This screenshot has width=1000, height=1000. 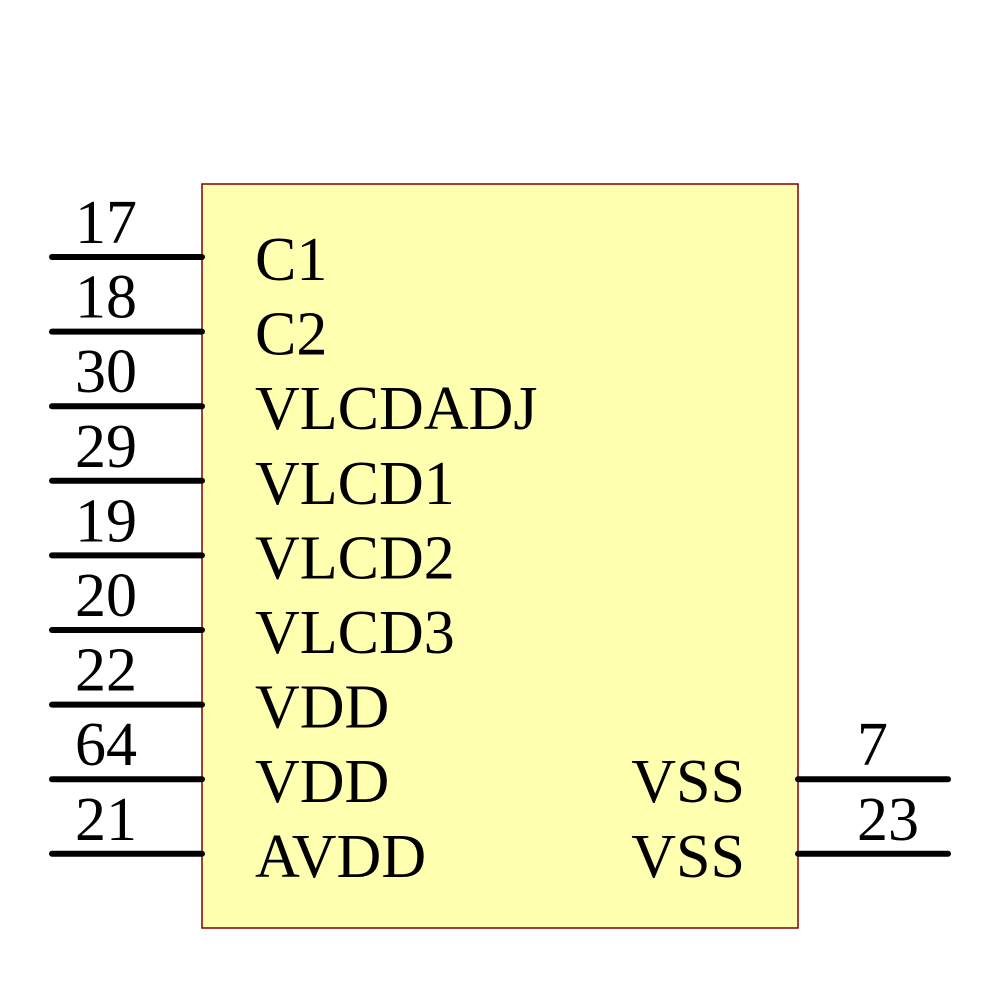 I want to click on pin-number: 7, so click(x=872, y=745).